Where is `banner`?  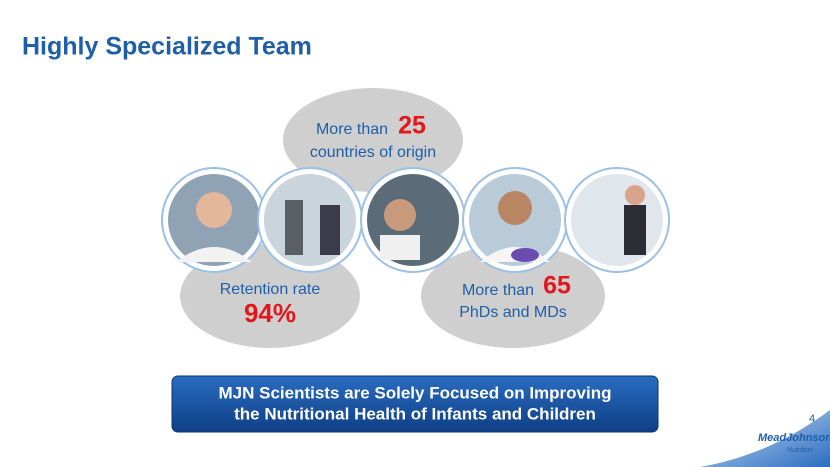
banner is located at coordinates (415, 404).